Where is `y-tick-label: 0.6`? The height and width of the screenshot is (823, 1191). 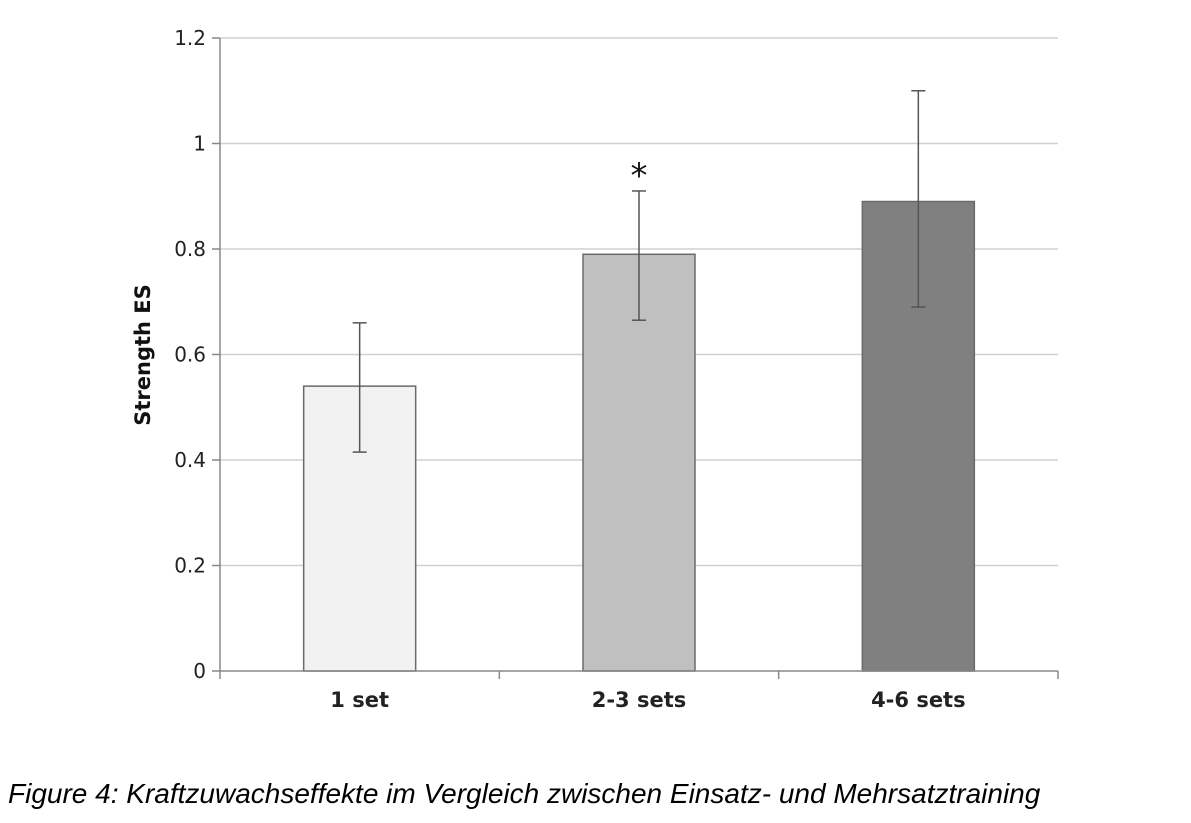 y-tick-label: 0.6 is located at coordinates (190, 355).